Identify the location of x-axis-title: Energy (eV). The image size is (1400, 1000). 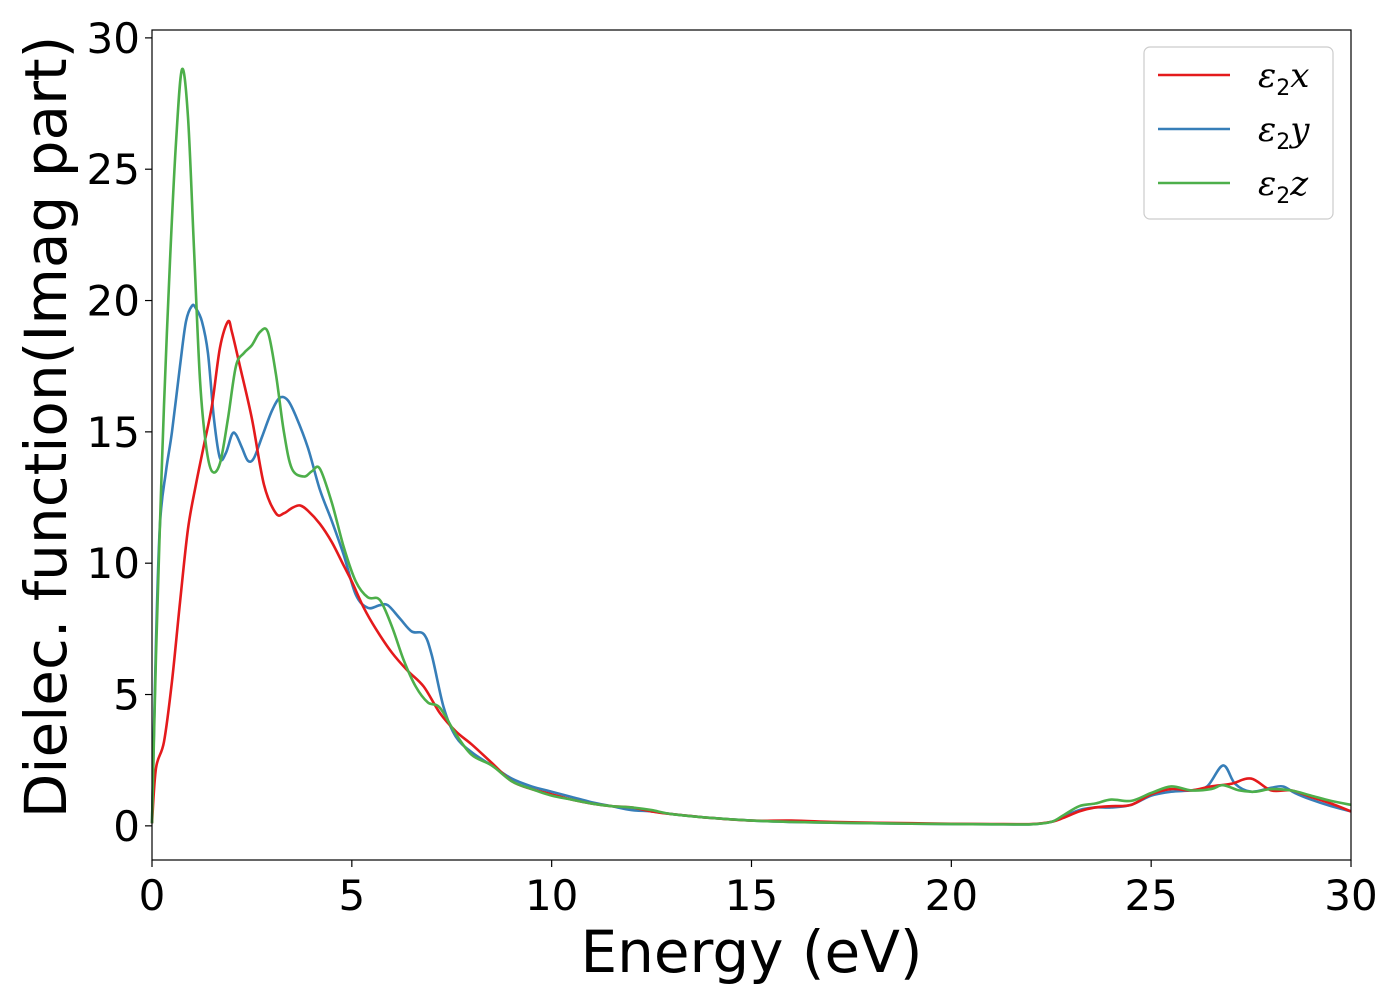
(751, 952).